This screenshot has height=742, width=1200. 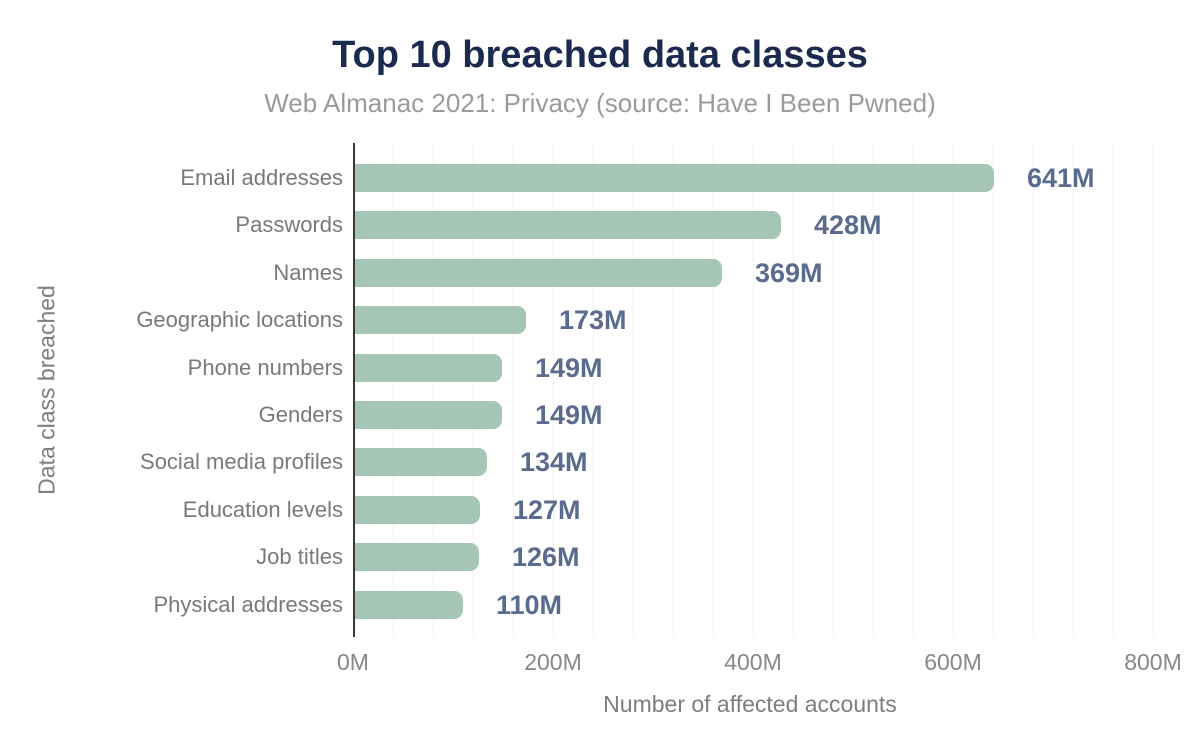 What do you see at coordinates (239, 320) in the screenshot?
I see `category-label: Geographic locations` at bounding box center [239, 320].